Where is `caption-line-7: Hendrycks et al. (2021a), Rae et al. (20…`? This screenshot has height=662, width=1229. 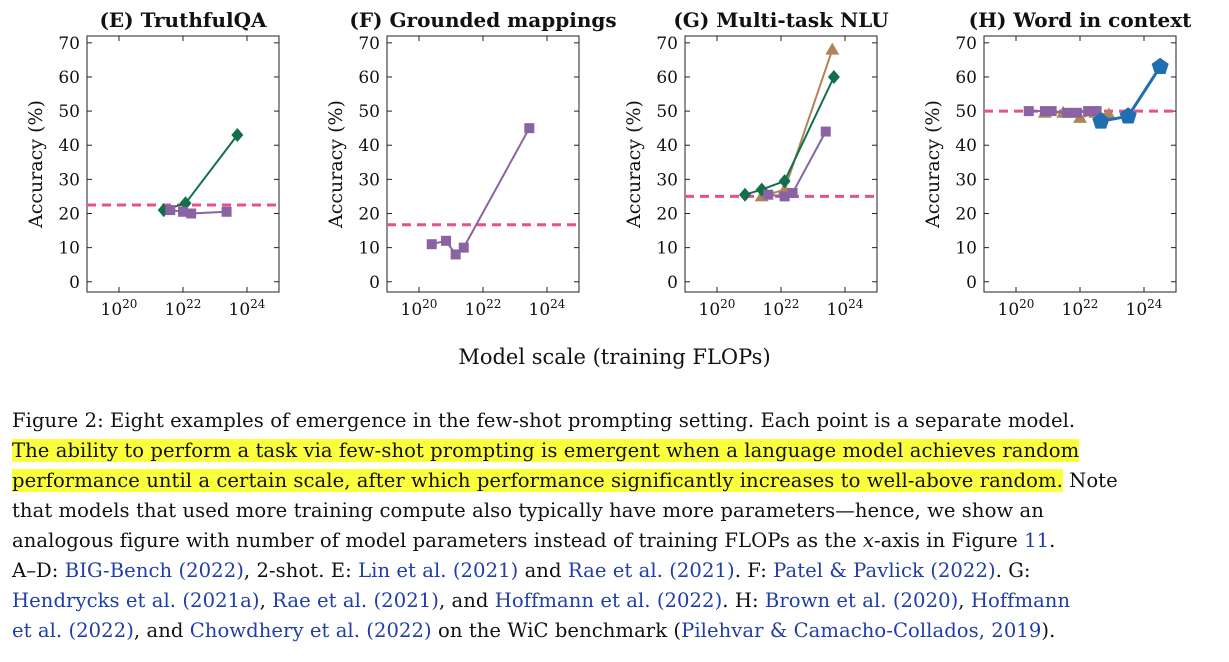 caption-line-7: Hendrycks et al. (2021a), Rae et al. (20… is located at coordinates (615, 601).